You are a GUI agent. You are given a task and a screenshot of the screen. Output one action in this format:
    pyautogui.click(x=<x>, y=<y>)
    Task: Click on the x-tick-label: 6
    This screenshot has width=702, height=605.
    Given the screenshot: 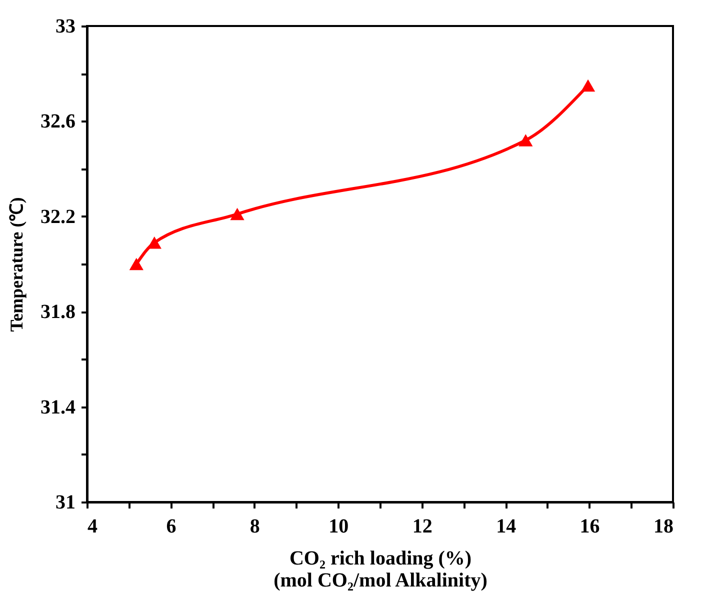 What is the action you would take?
    pyautogui.click(x=171, y=527)
    